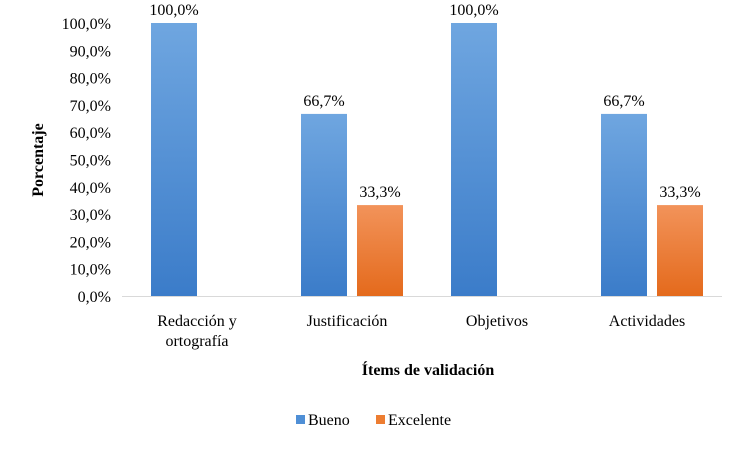 Image resolution: width=750 pixels, height=450 pixels. Describe the element at coordinates (90, 215) in the screenshot. I see `y-tick-label: 30,0%` at that location.